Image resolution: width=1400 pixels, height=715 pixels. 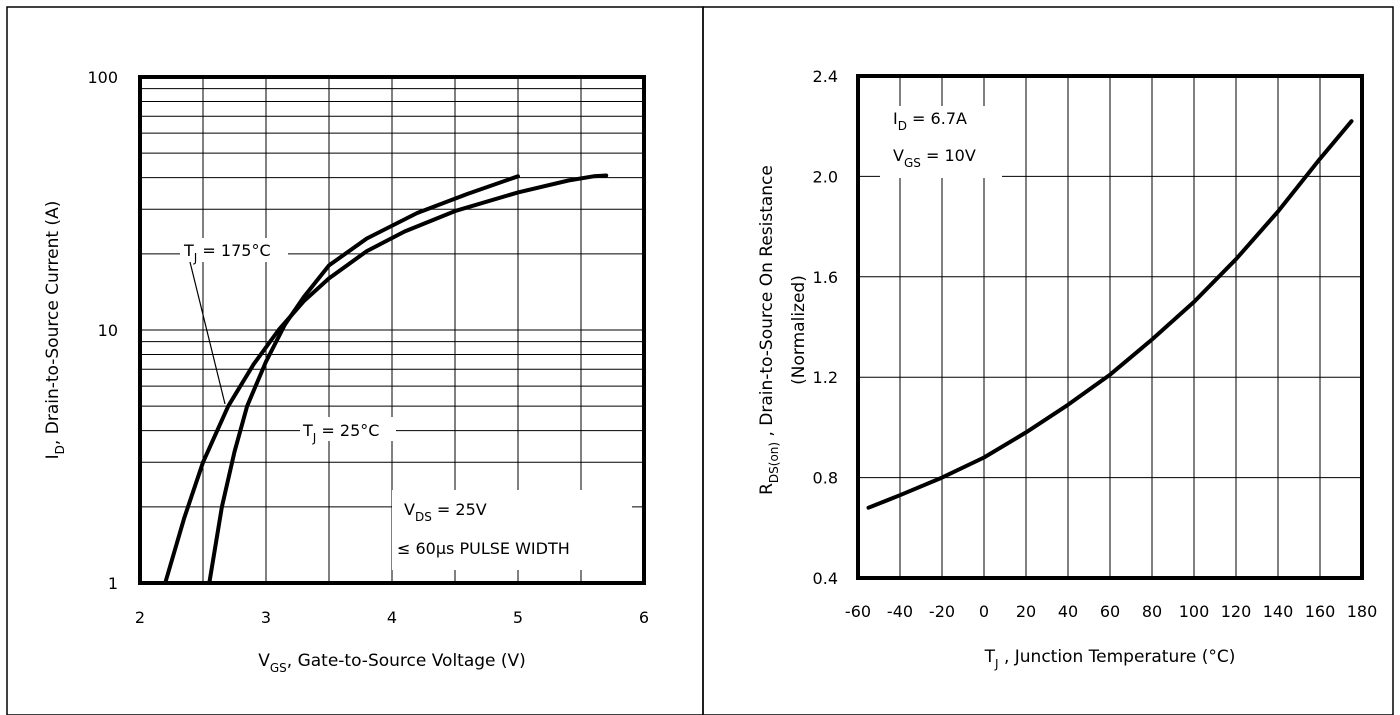 I want to click on right-y-tick-labels: 0.4 0.8 1.2 1.6 2.0 2.4, so click(x=825, y=327).